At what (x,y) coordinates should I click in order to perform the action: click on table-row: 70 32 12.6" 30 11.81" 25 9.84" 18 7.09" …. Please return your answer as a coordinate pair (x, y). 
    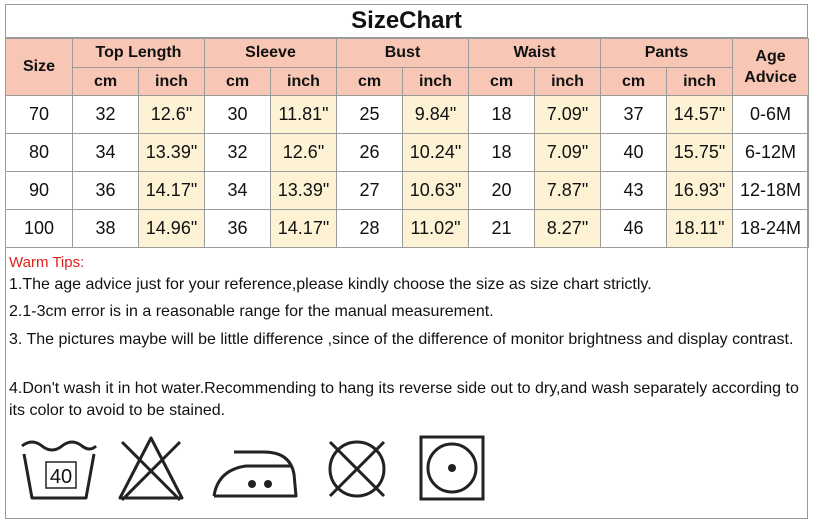
    Looking at the image, I should click on (407, 114).